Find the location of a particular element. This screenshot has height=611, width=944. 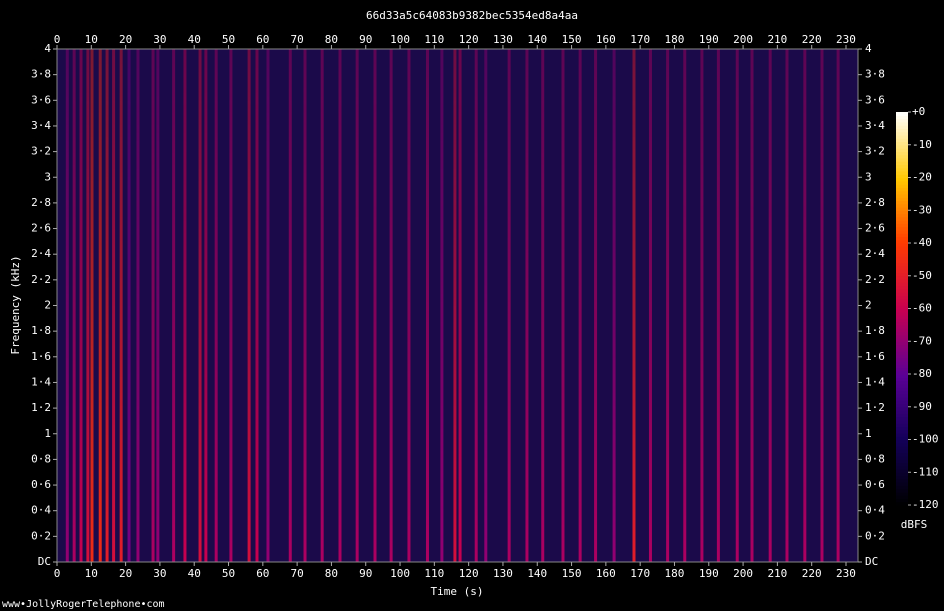

y-tick-label: 1·2 is located at coordinates (41, 407).